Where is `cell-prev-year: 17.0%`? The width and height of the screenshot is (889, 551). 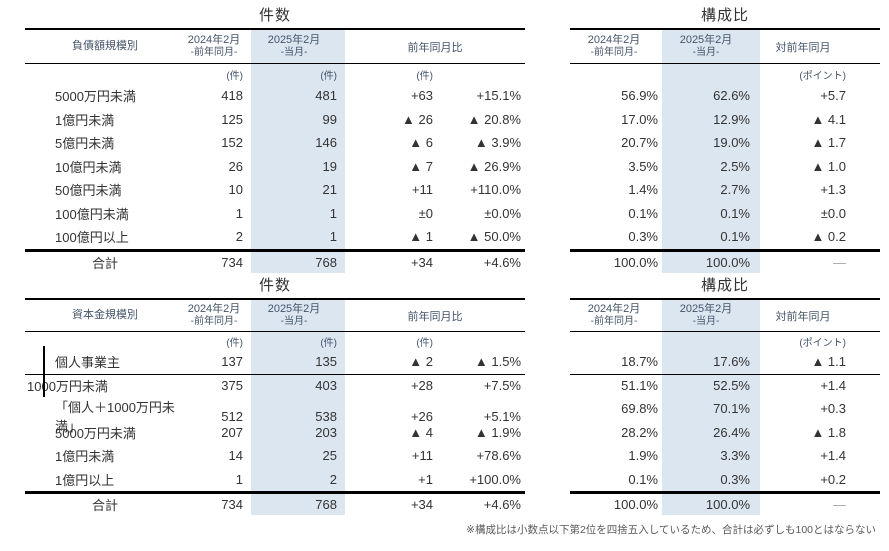
cell-prev-year: 17.0% is located at coordinates (639, 119).